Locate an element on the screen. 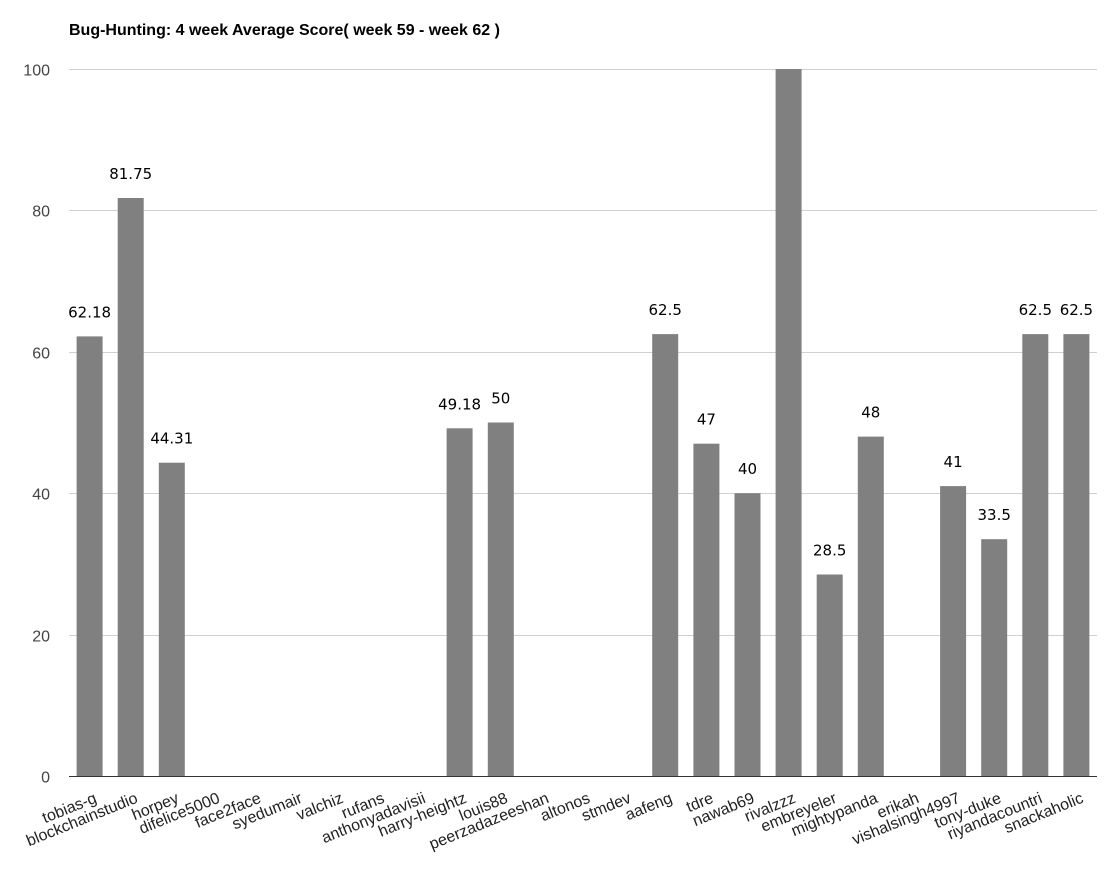 The width and height of the screenshot is (1106, 882). y-tick-label: 0 is located at coordinates (45, 778).